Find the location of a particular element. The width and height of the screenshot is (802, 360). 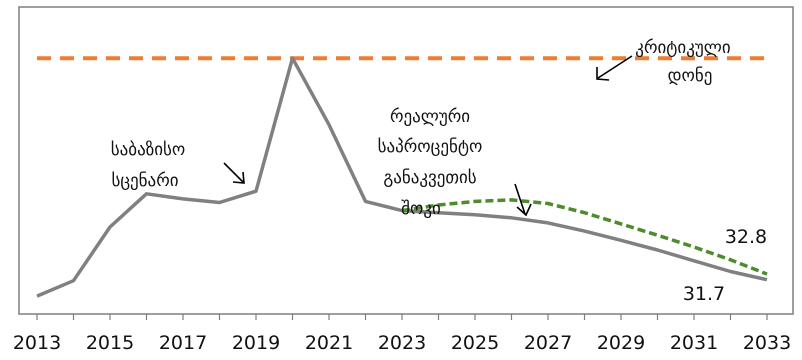

x-tick-label: 2029 is located at coordinates (621, 343).